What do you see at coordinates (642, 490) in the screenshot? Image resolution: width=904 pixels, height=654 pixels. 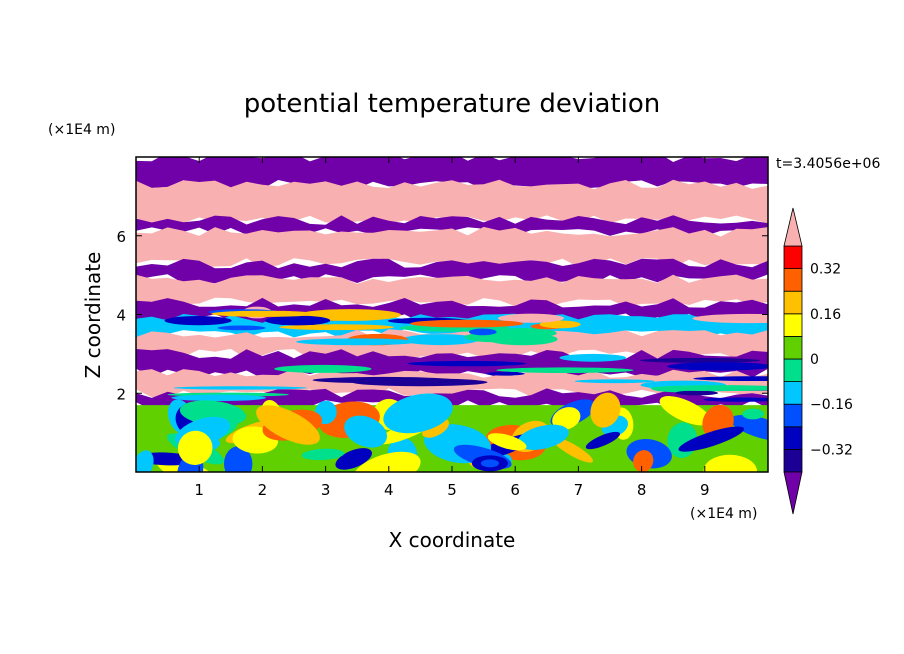 I see `x-tick-label-7: 8` at bounding box center [642, 490].